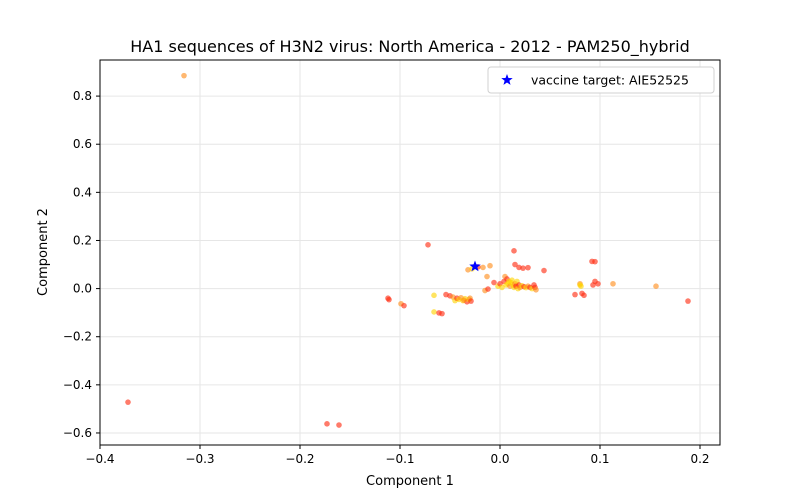 This screenshot has height=500, width=800. What do you see at coordinates (77, 385) in the screenshot?
I see `y-tick-label: −0.4` at bounding box center [77, 385].